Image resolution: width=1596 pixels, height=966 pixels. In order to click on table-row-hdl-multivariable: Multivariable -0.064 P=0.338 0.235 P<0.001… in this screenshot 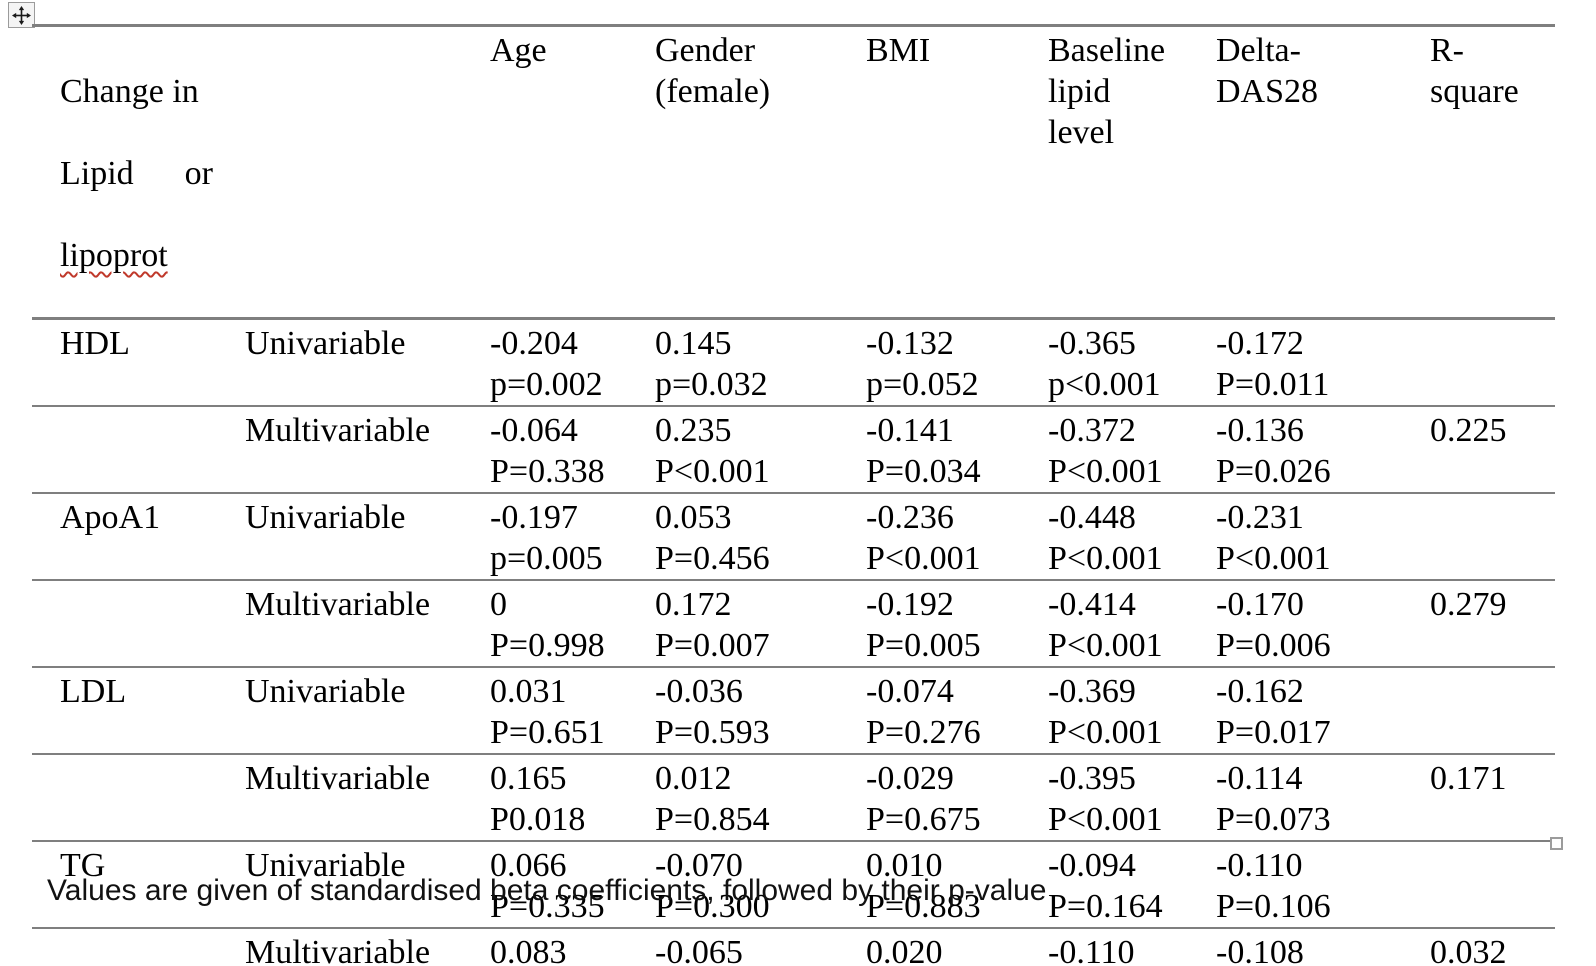, I will do `click(793, 449)`.